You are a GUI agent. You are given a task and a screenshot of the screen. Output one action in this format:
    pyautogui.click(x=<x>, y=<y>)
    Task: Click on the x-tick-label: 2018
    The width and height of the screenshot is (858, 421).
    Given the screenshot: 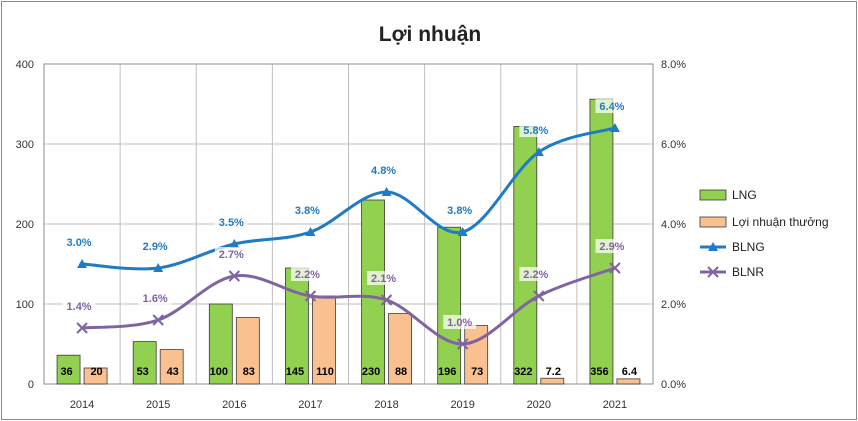 What is the action you would take?
    pyautogui.click(x=386, y=405)
    